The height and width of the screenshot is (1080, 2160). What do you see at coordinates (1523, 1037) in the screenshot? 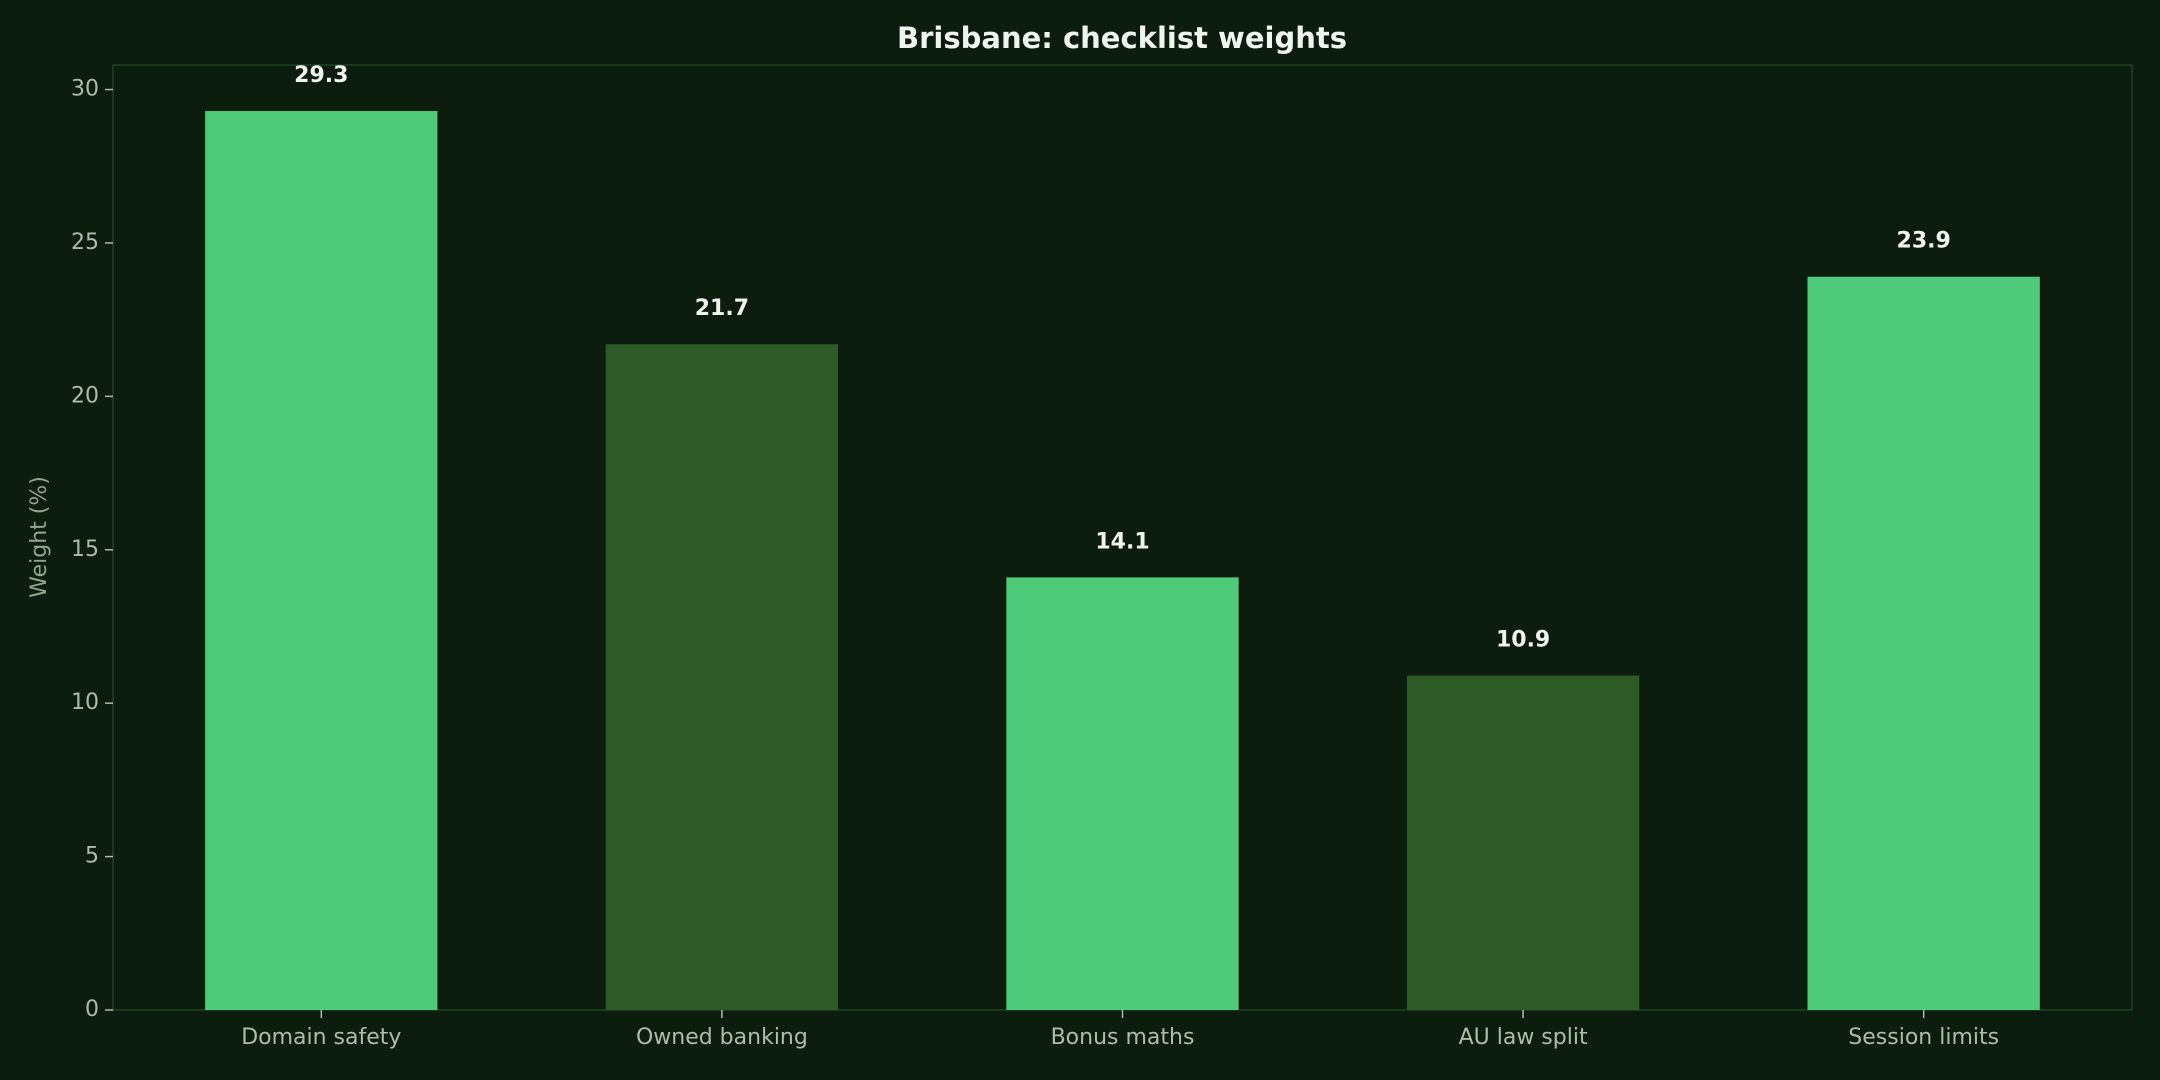
I see `x-tick-label: AU law split` at bounding box center [1523, 1037].